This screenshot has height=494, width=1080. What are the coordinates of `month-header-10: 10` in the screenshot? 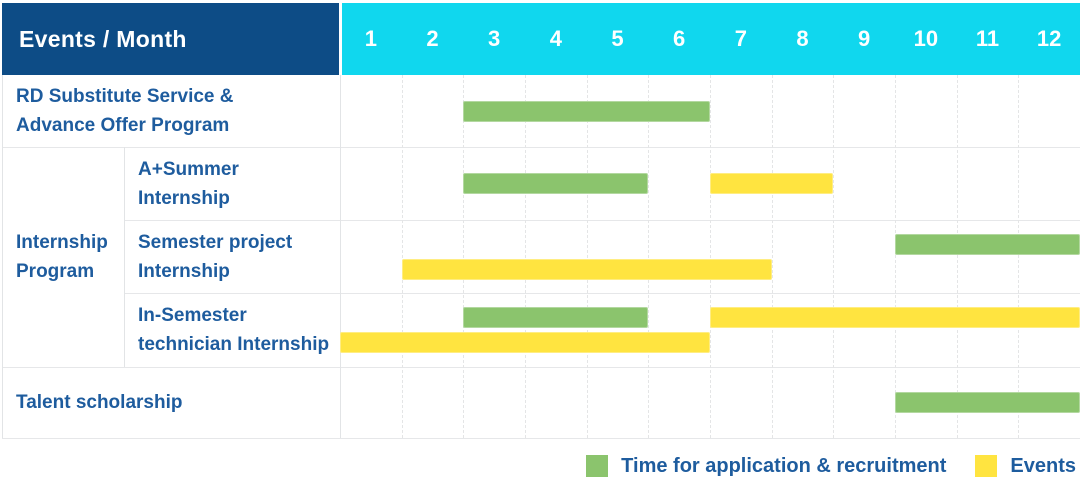 It's located at (926, 38).